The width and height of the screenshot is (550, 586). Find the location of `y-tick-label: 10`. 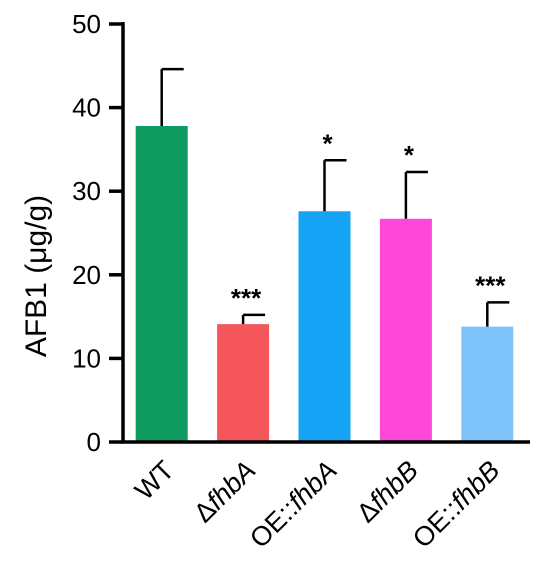

y-tick-label: 10 is located at coordinates (86, 358).